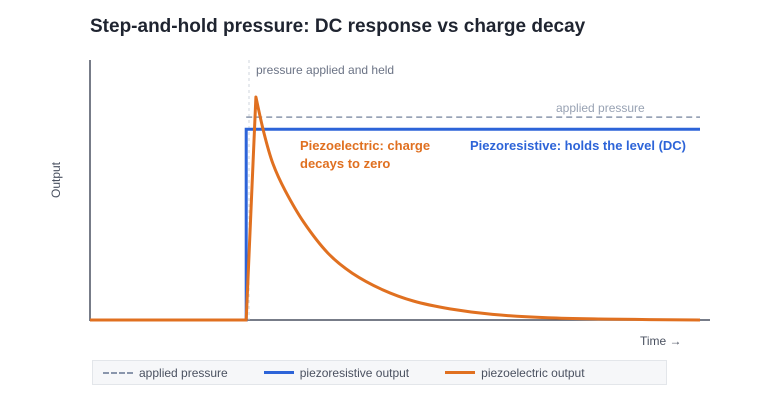 This screenshot has height=400, width=760. I want to click on piezoelectric-annotation-line1: Piezoelectric: charge, so click(365, 145).